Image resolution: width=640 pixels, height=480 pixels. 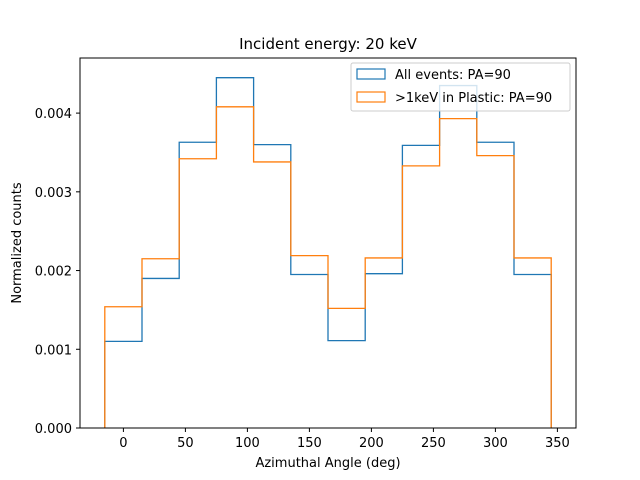 I want to click on legend-label-plastic: >1keV in Plastic: PA=90, so click(x=473, y=98).